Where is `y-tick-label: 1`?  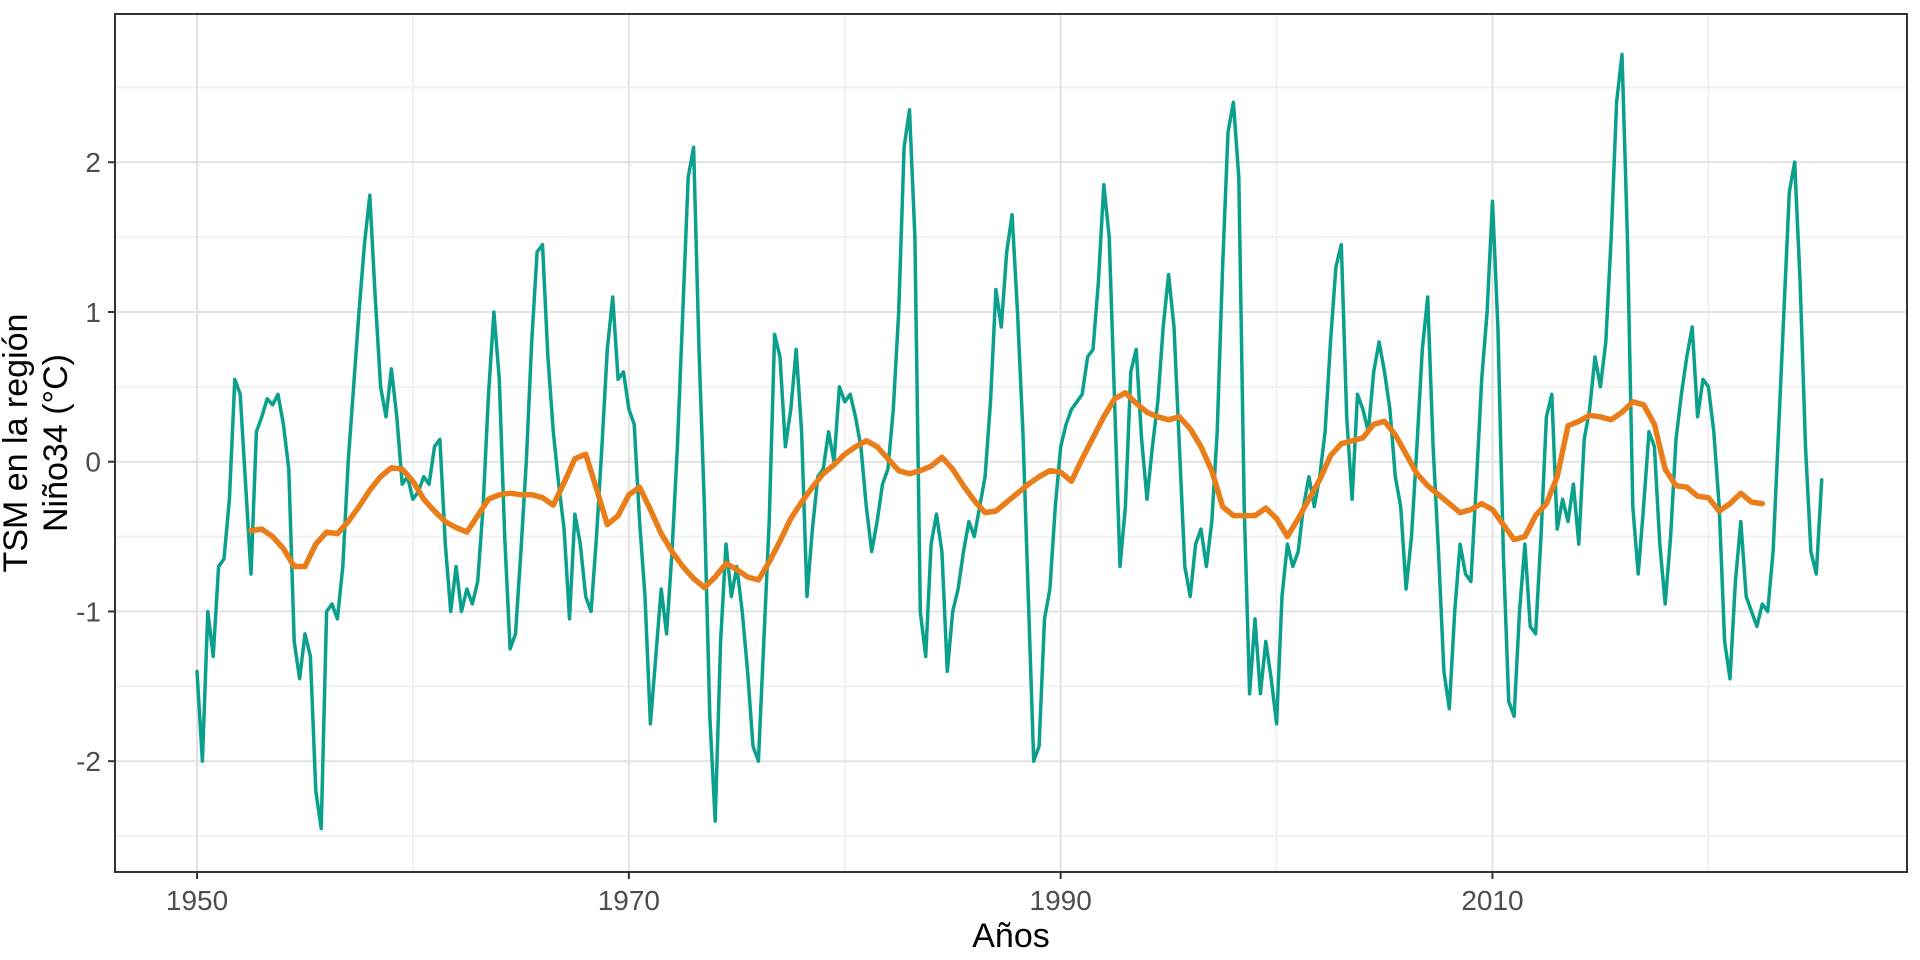 y-tick-label: 1 is located at coordinates (93, 312).